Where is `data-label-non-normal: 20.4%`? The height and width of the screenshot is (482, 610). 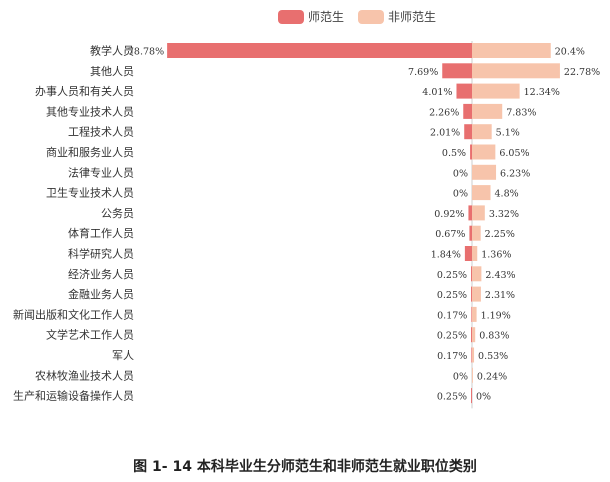
data-label-non-normal: 20.4% is located at coordinates (570, 52).